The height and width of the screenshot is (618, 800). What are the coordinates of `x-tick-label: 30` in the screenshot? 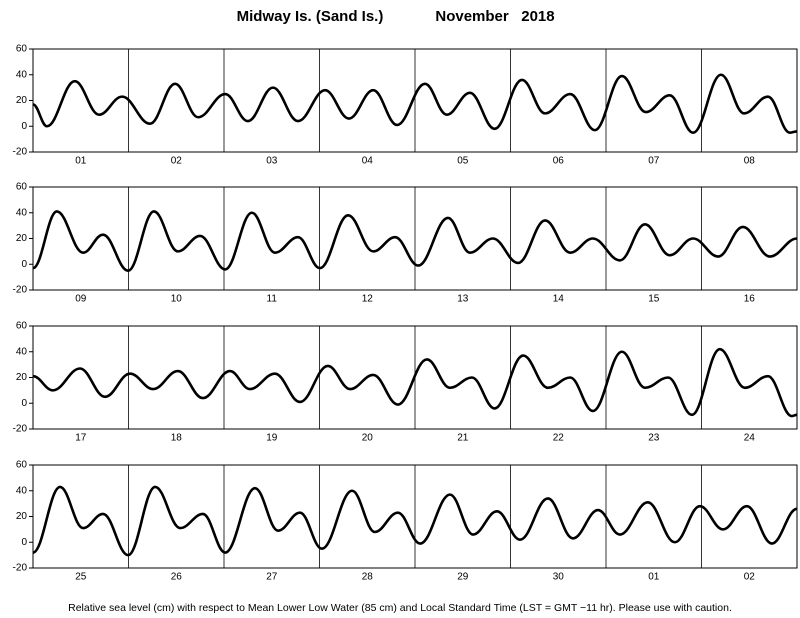 It's located at (559, 577).